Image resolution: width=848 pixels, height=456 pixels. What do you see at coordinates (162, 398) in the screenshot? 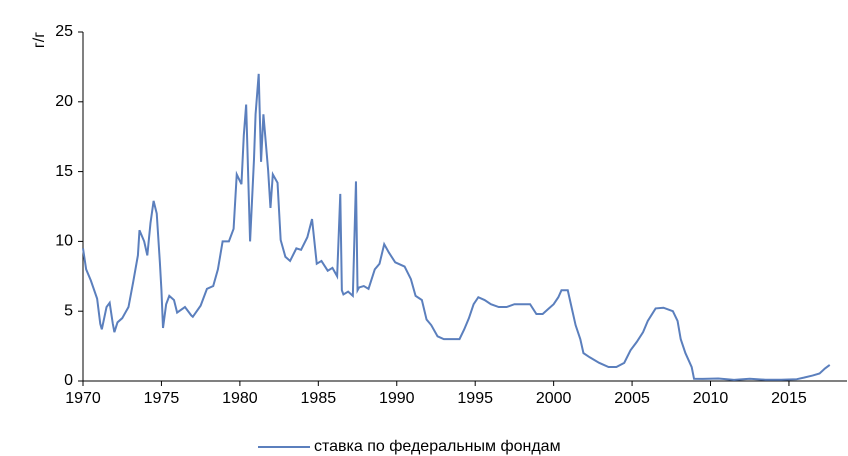
I see `x-tick-label: 1975` at bounding box center [162, 398].